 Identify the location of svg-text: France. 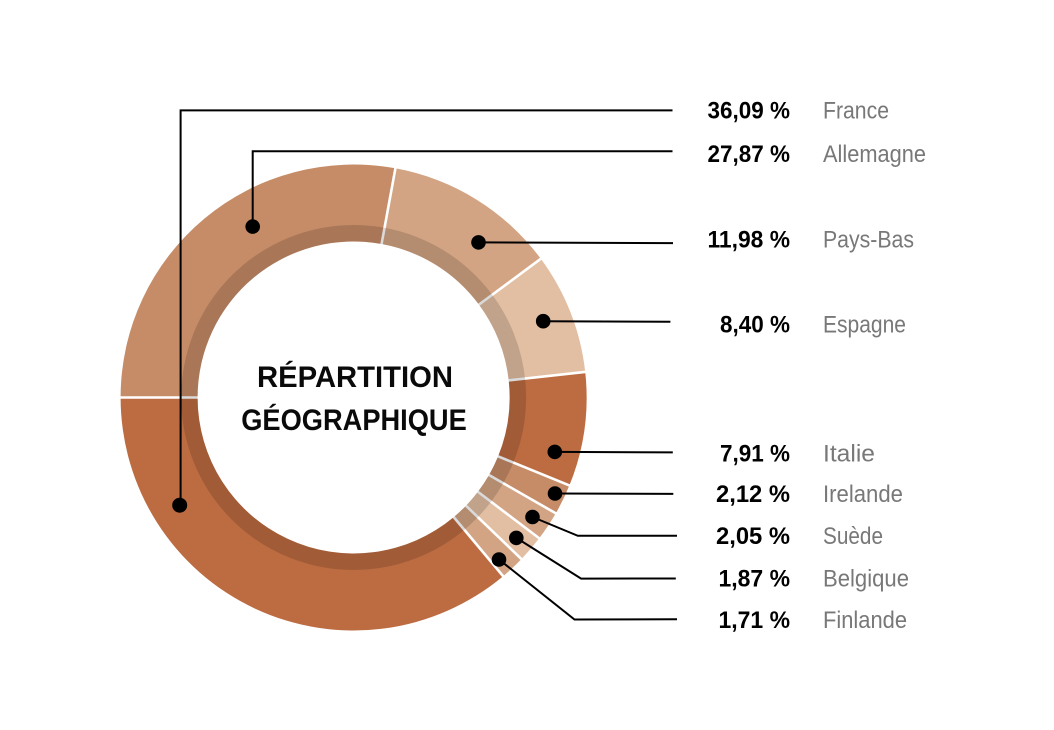
(856, 110).